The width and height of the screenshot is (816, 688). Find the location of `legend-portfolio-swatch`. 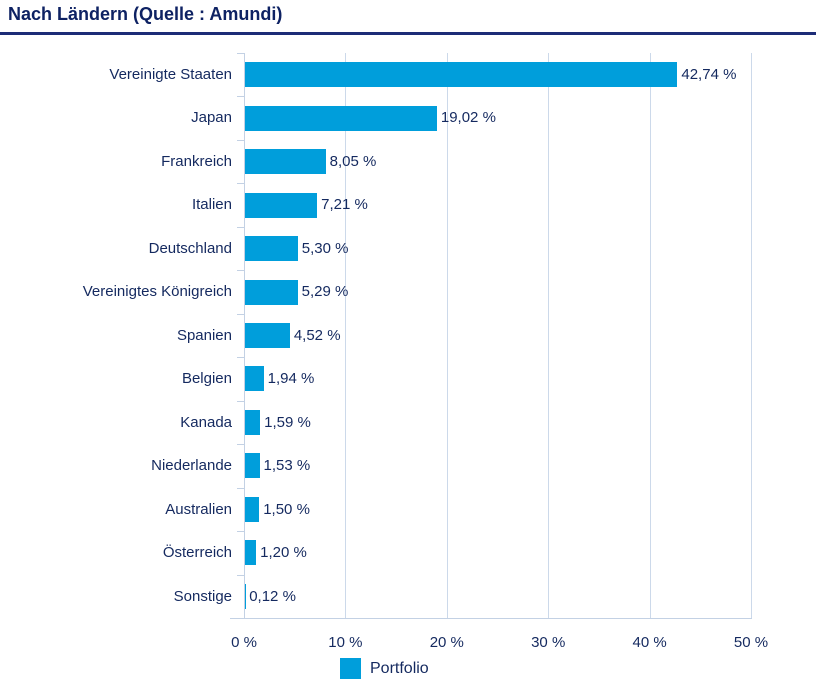

legend-portfolio-swatch is located at coordinates (350, 668).